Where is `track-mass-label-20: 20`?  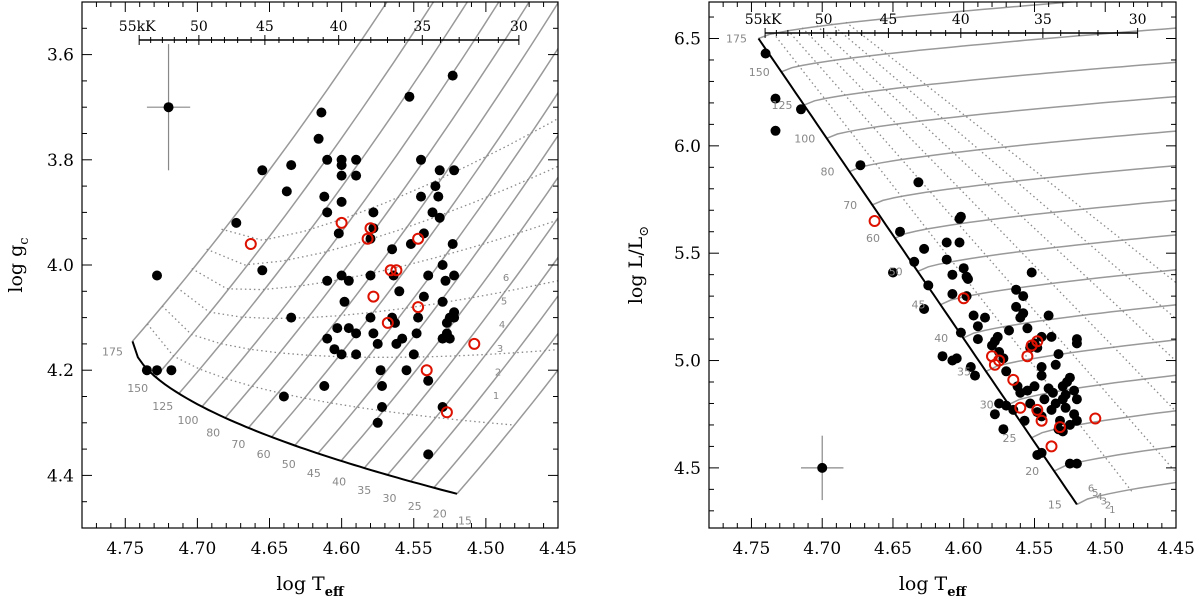
track-mass-label-20: 20 is located at coordinates (440, 513).